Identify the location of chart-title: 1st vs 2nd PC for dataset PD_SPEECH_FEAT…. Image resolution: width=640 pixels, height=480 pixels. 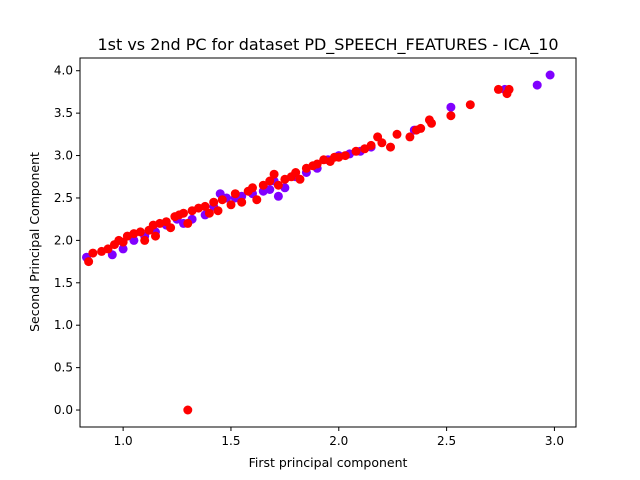
(327, 45).